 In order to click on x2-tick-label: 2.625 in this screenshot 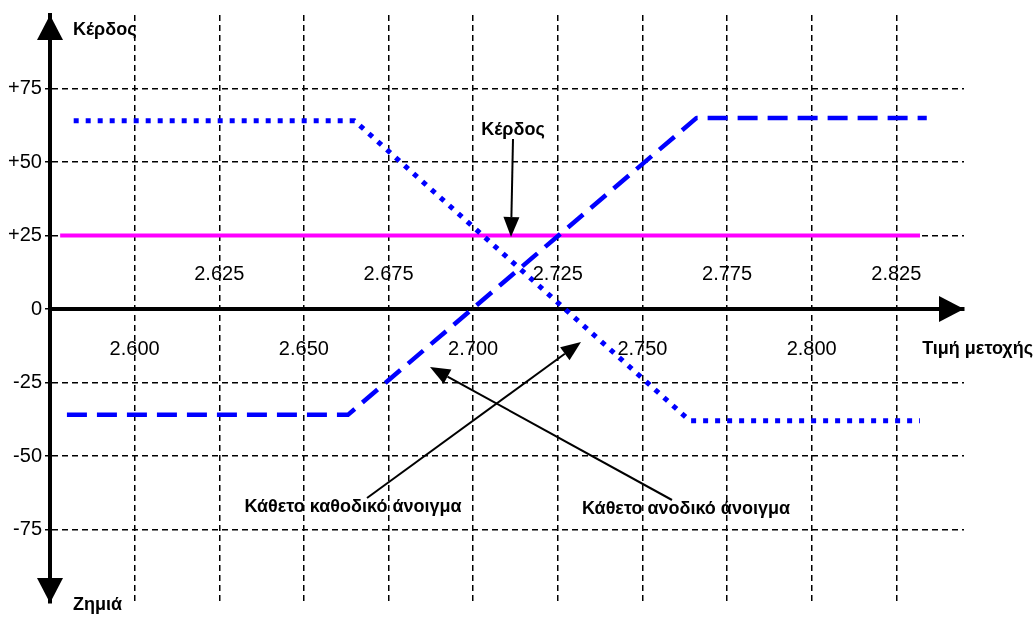, I will do `click(219, 272)`.